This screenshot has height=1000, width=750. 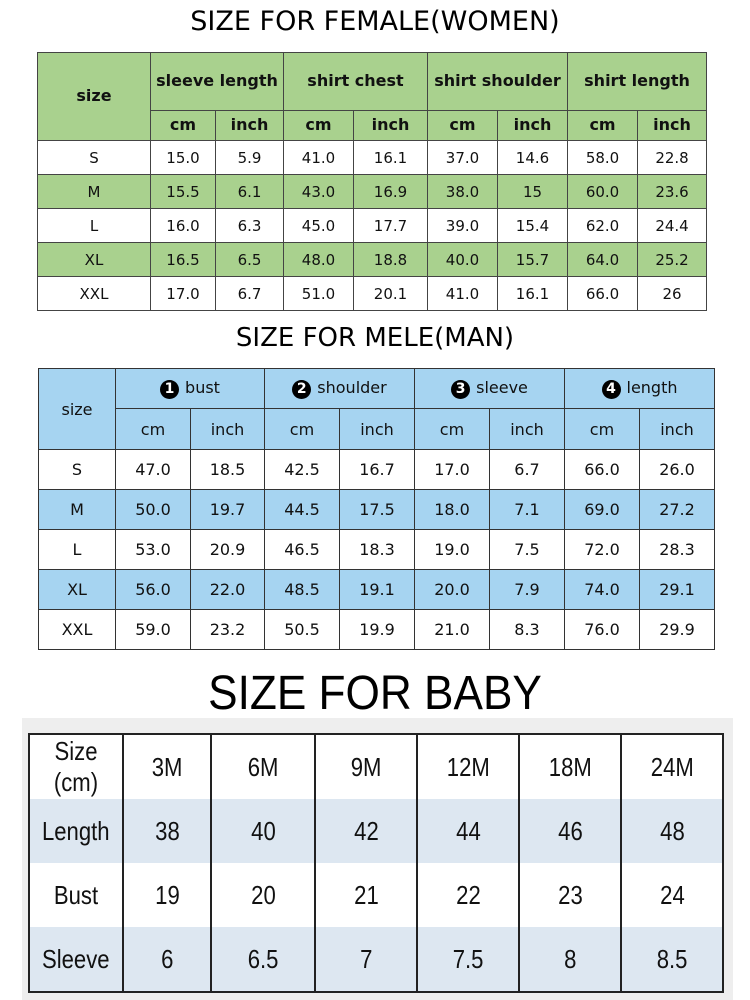 I want to click on value-cell: 16.5, so click(x=183, y=259).